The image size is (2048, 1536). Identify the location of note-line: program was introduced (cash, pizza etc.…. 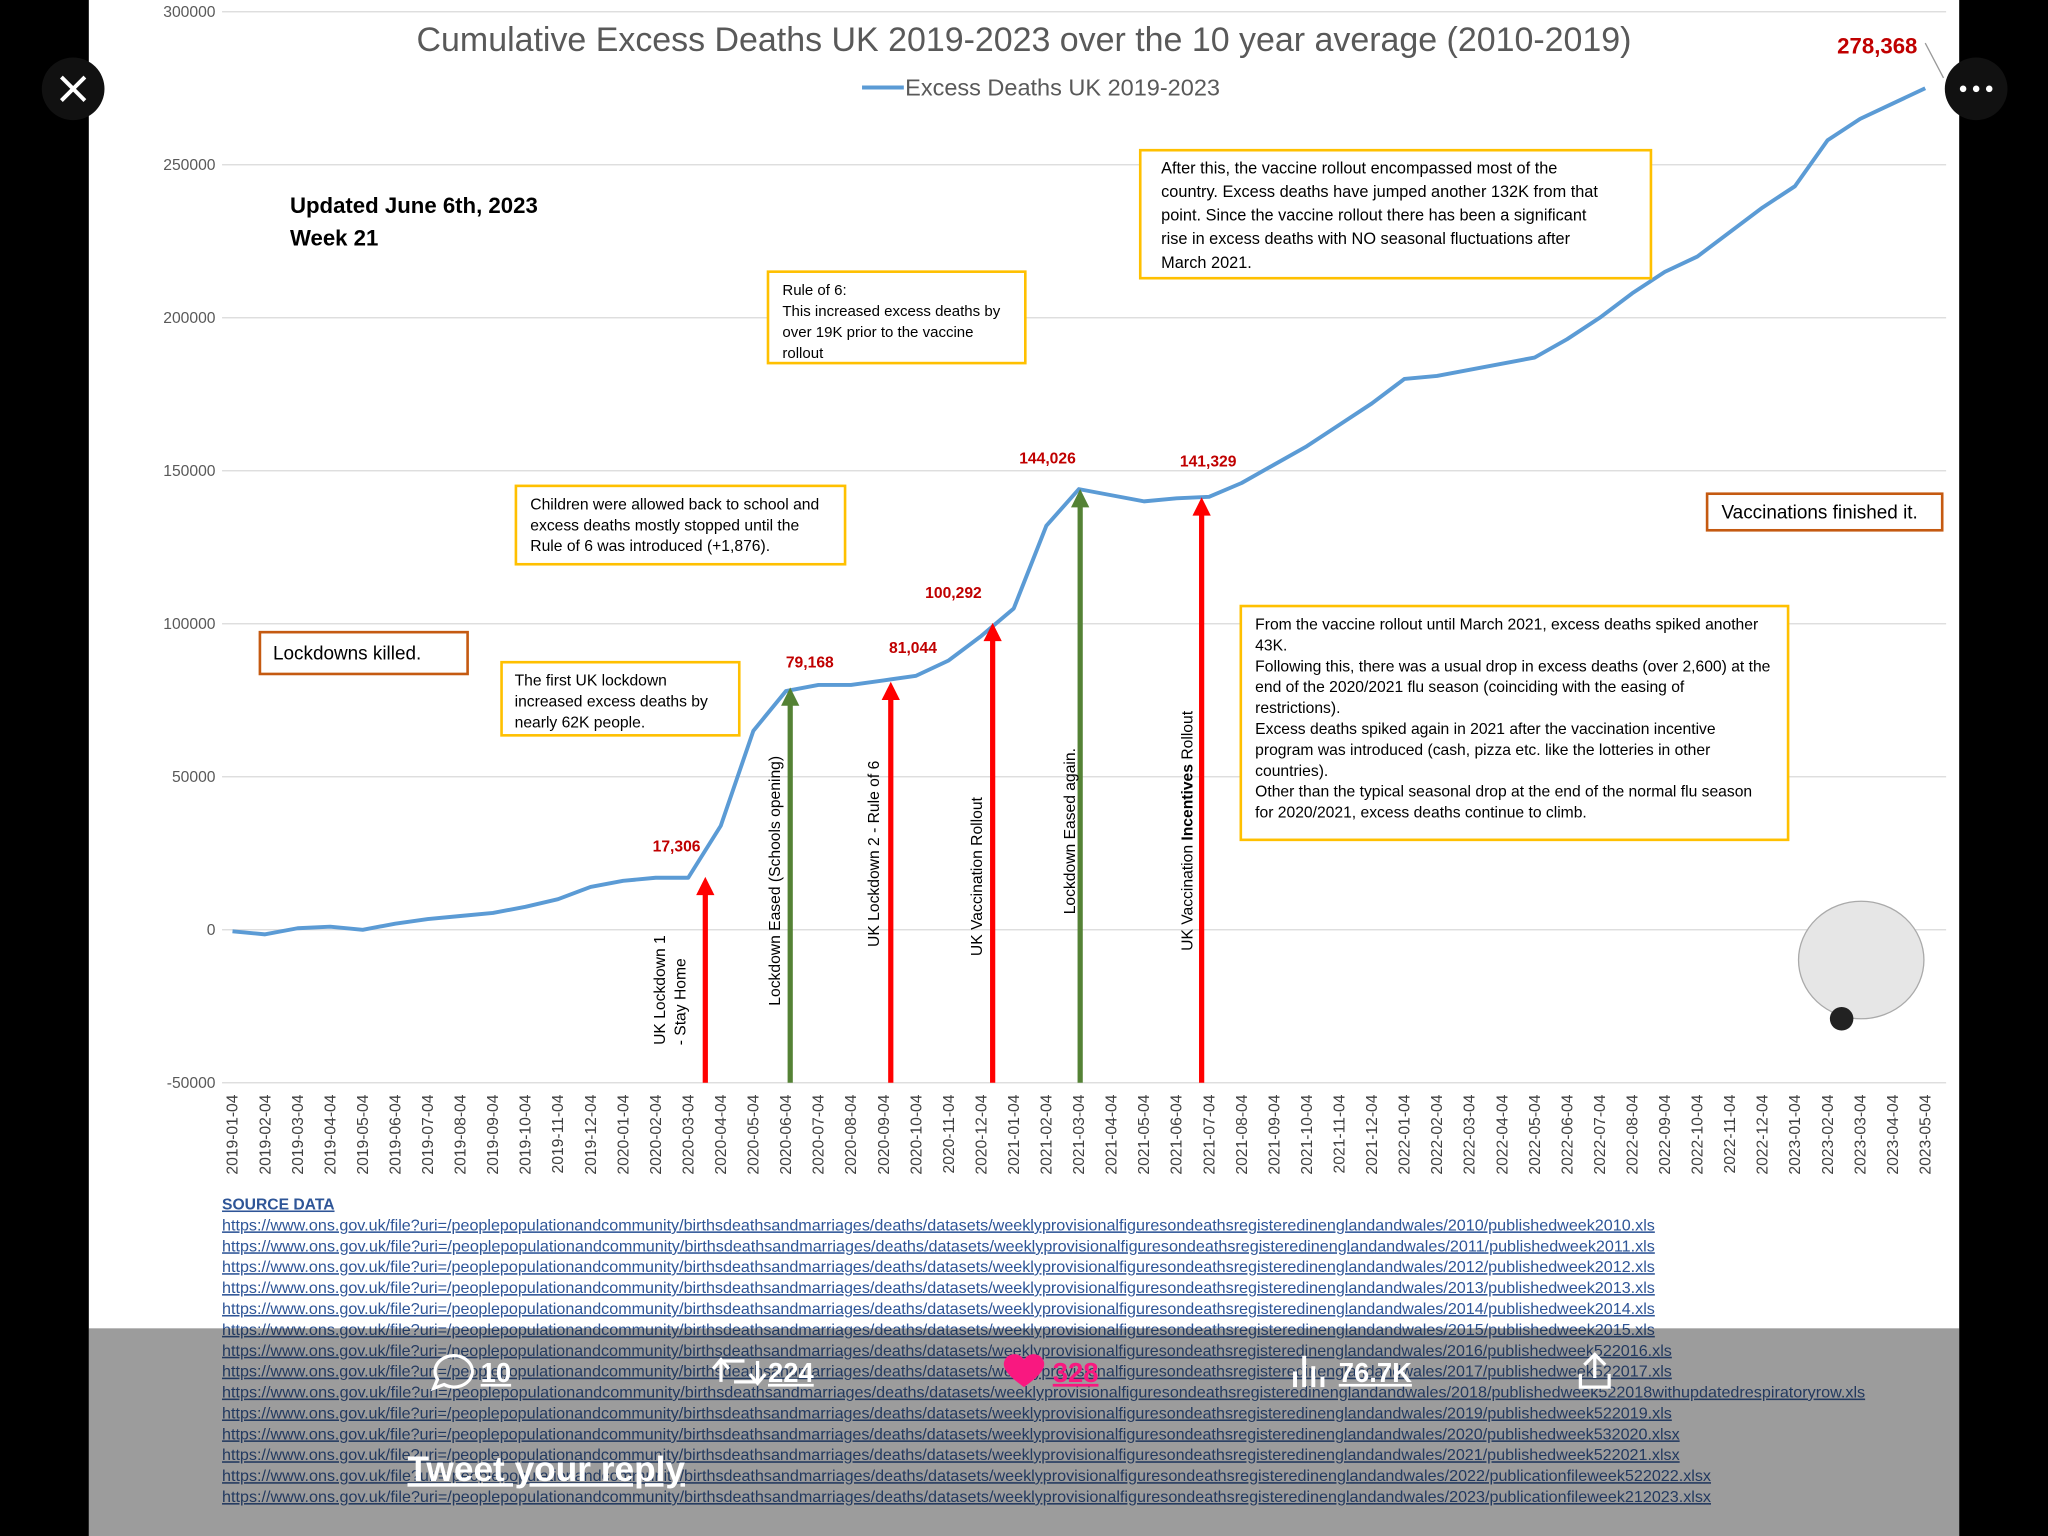
(1482, 750).